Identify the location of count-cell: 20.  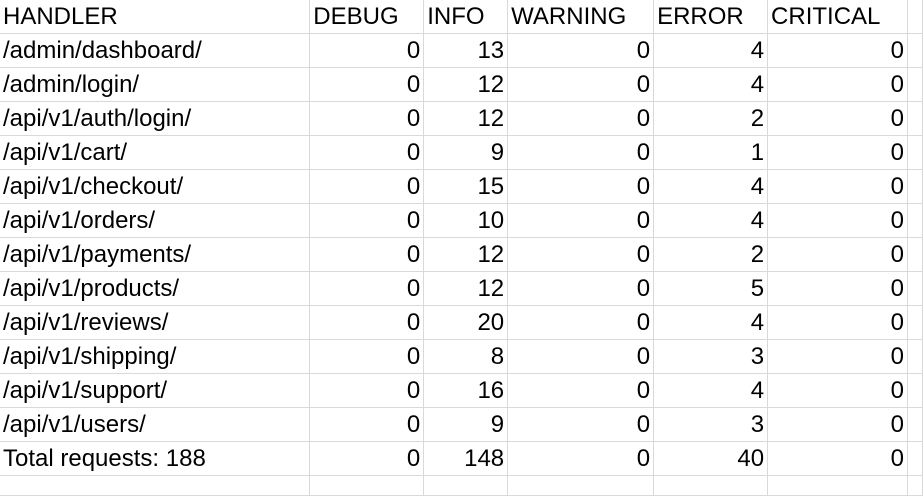
(466, 322).